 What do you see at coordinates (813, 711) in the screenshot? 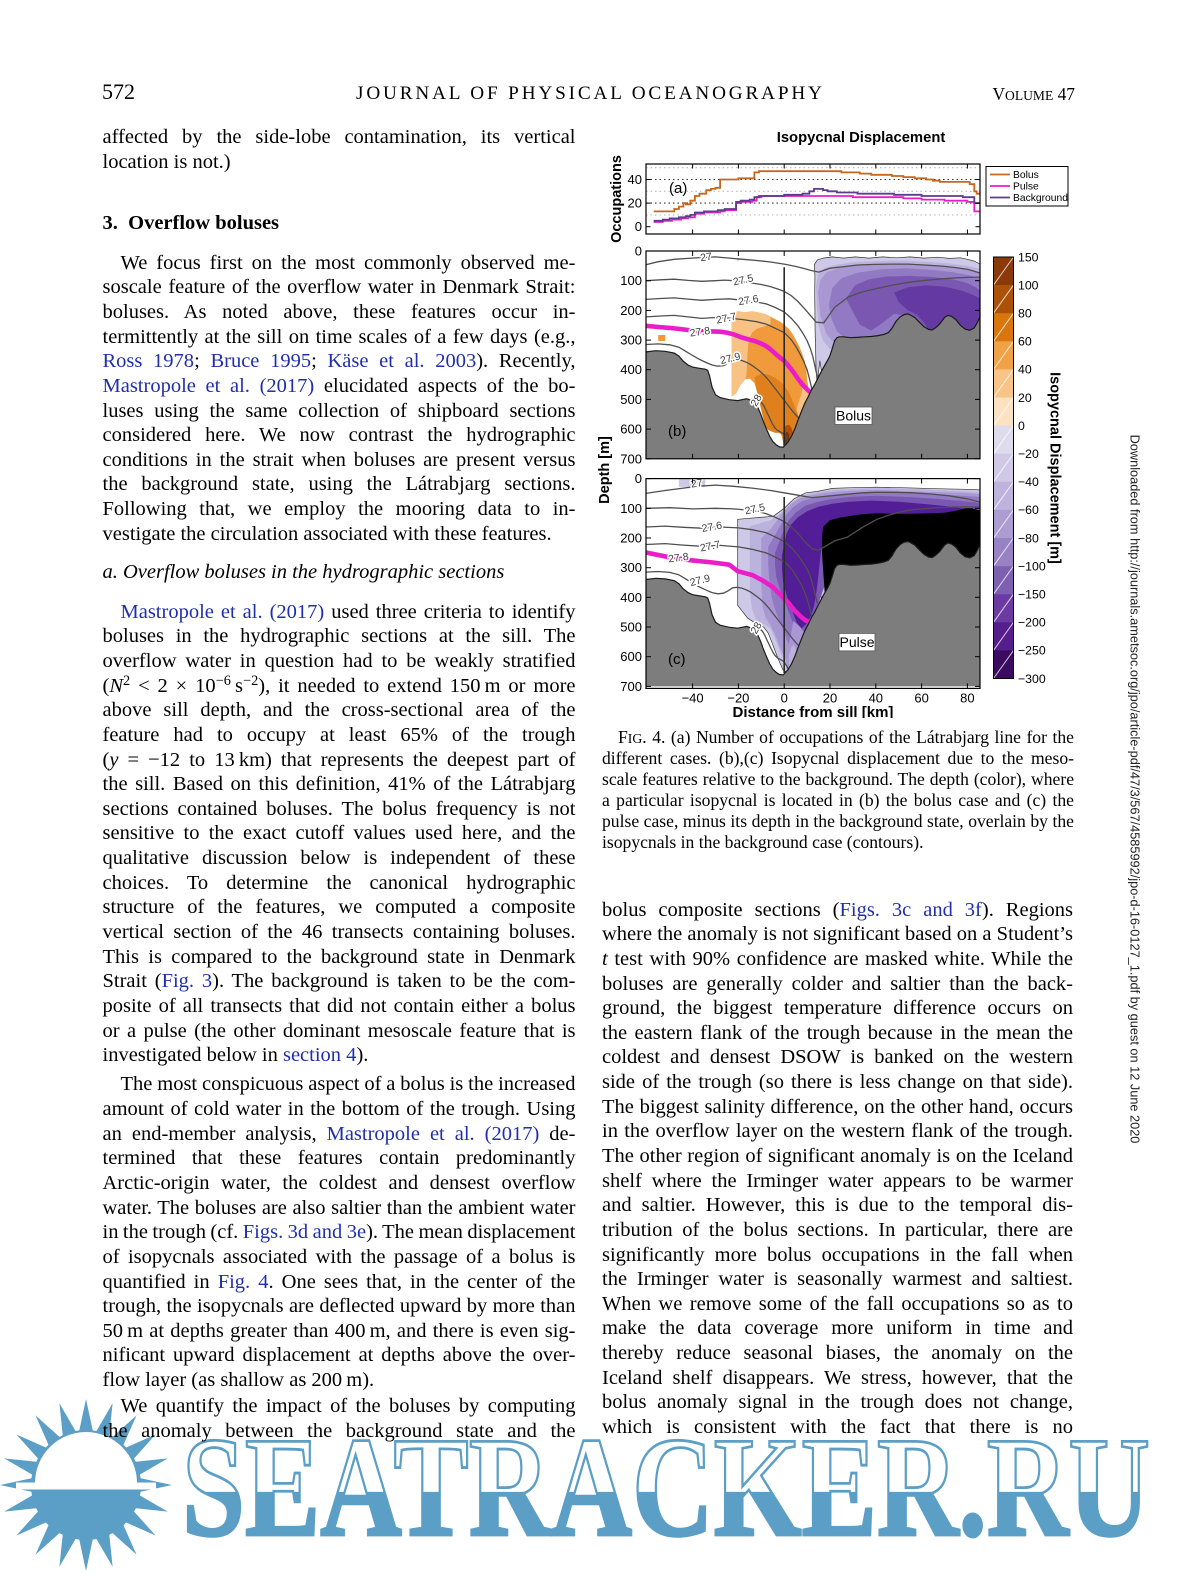
I see `svg-text: Distance from sill [km]` at bounding box center [813, 711].